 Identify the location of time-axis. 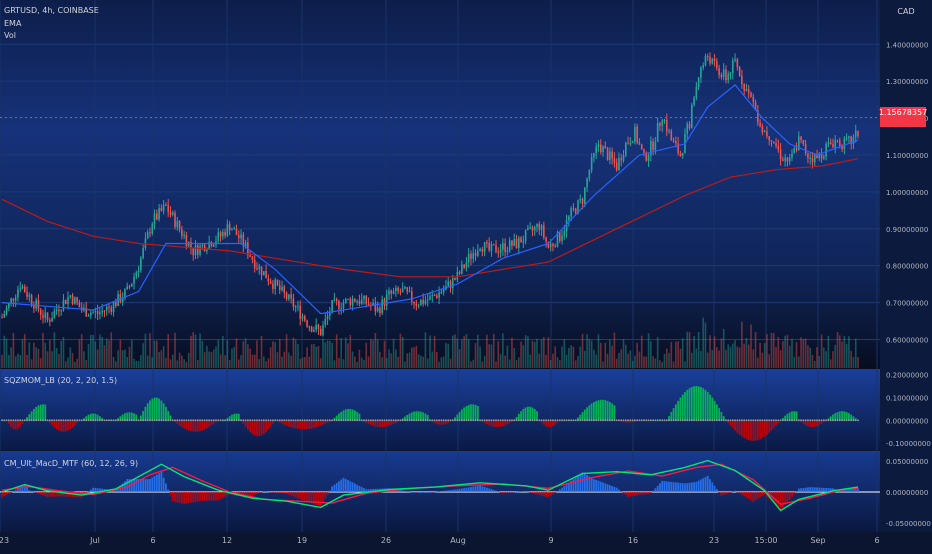
(466, 541).